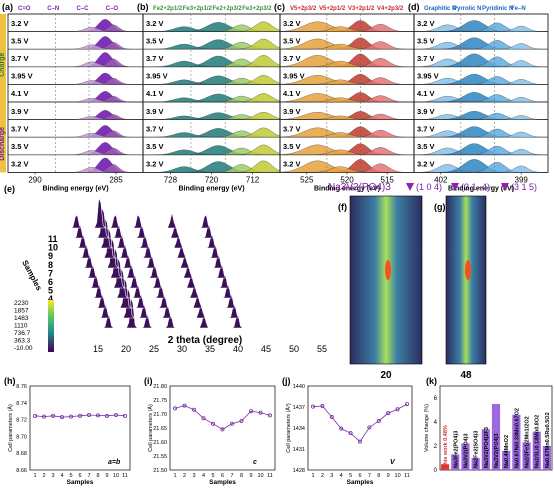  What do you see at coordinates (21, 404) in the screenshot?
I see `lattice-ytick: 8.74` at bounding box center [21, 404].